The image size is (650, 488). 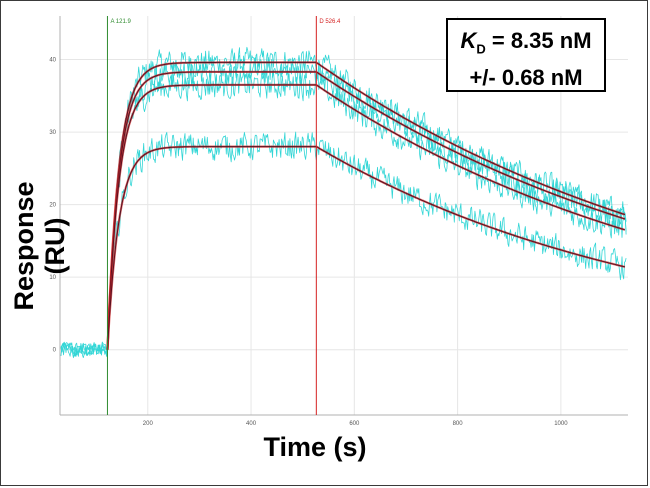 What do you see at coordinates (481, 49) in the screenshot?
I see `kd-subscript: D` at bounding box center [481, 49].